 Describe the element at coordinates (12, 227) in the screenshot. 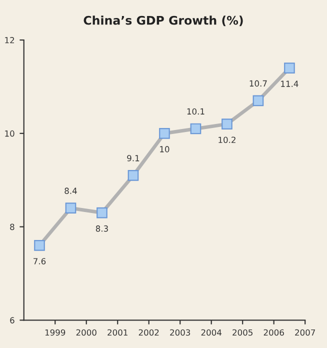

I see `y-tick-label: 8` at that location.